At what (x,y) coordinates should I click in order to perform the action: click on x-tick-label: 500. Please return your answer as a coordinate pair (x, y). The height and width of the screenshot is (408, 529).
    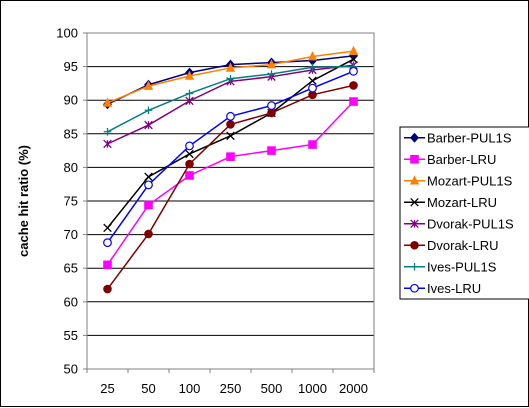
    Looking at the image, I should click on (272, 388).